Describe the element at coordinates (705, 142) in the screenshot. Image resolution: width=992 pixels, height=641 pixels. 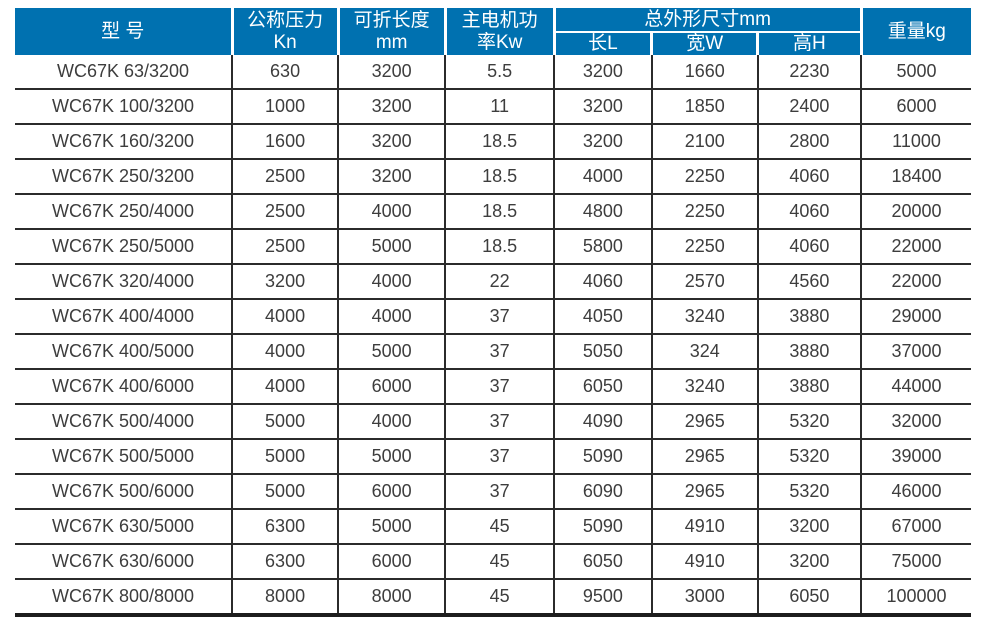
I see `cell-dim-width: 2100` at that location.